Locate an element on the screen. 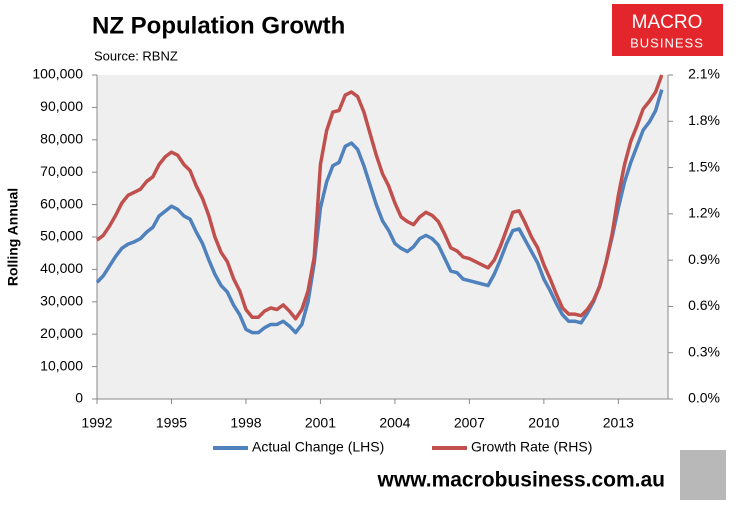 This screenshot has height=505, width=744. y-tick-label: 0 is located at coordinates (79, 398).